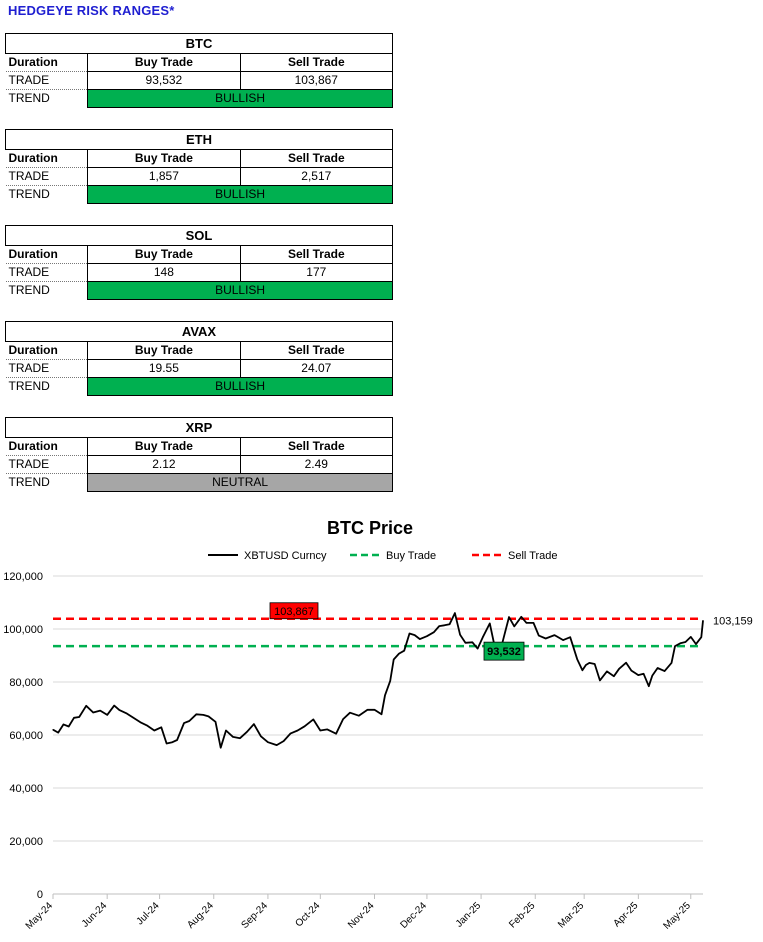  What do you see at coordinates (383, 556) in the screenshot?
I see `chart-legend: XBTUSD Curncy Buy Trade Sell Trade` at bounding box center [383, 556].